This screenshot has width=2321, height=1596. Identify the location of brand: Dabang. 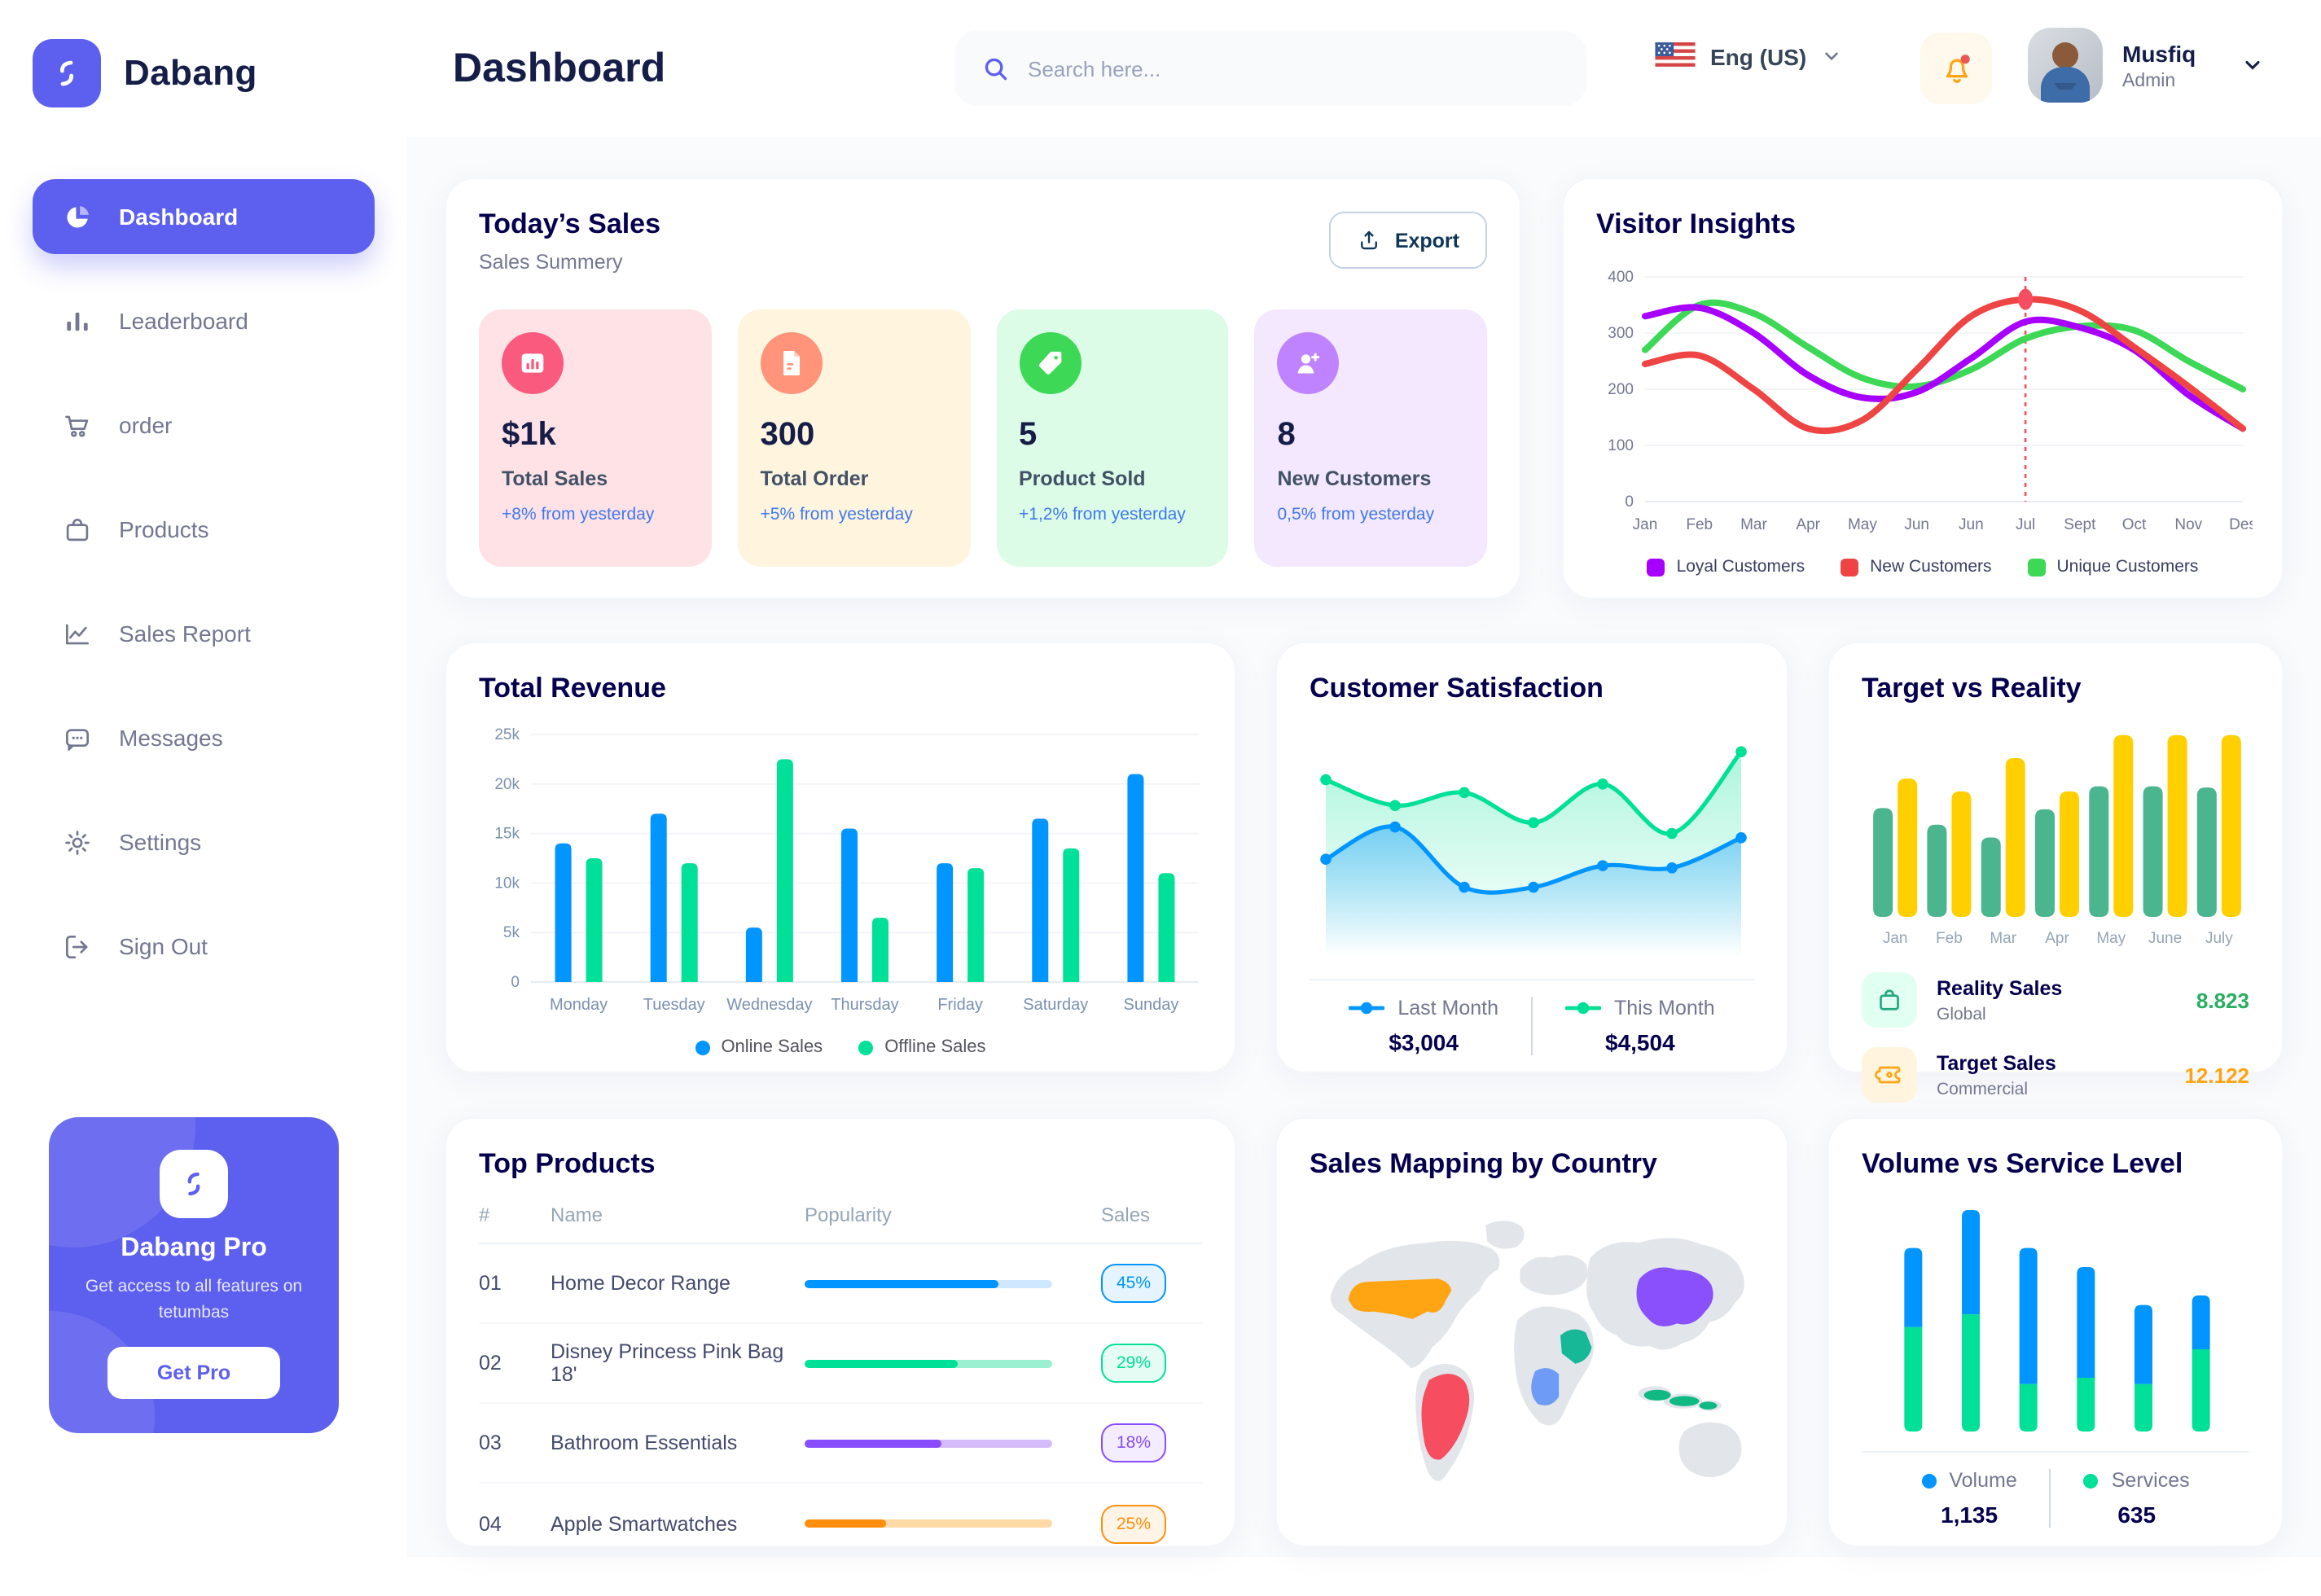
(203, 54).